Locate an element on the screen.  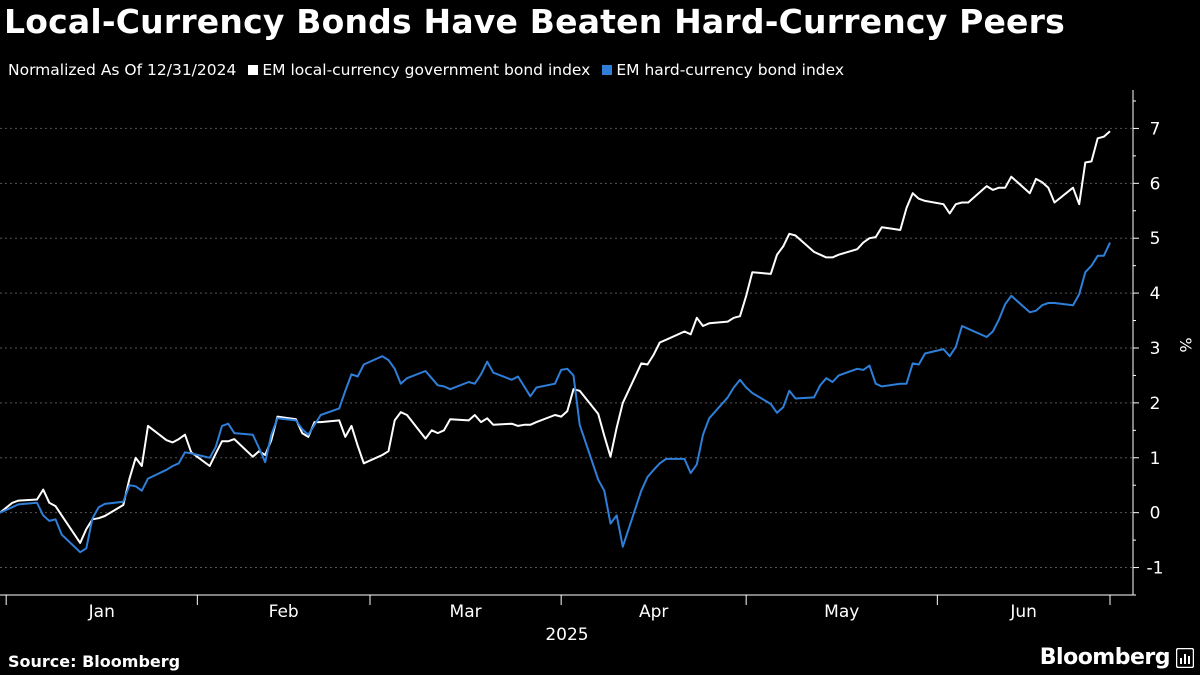
x-tick-label: Jun is located at coordinates (1023, 612).